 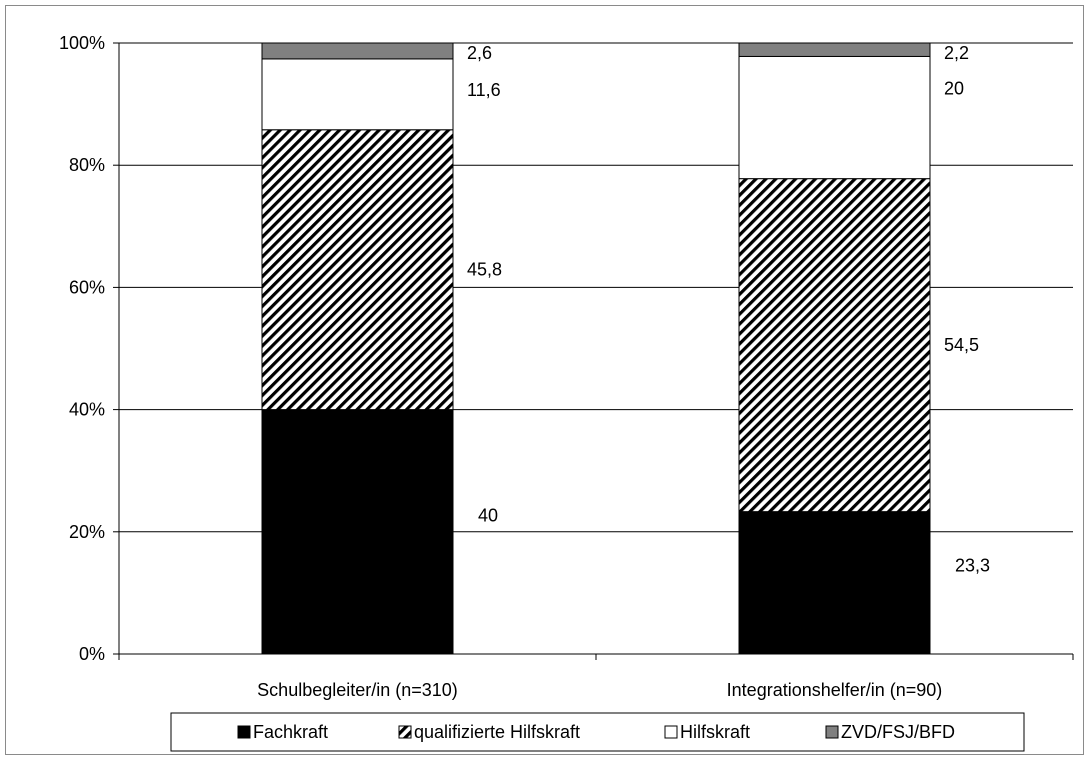 What do you see at coordinates (290, 732) in the screenshot?
I see `legend-label-fachkraft: Fachkraft` at bounding box center [290, 732].